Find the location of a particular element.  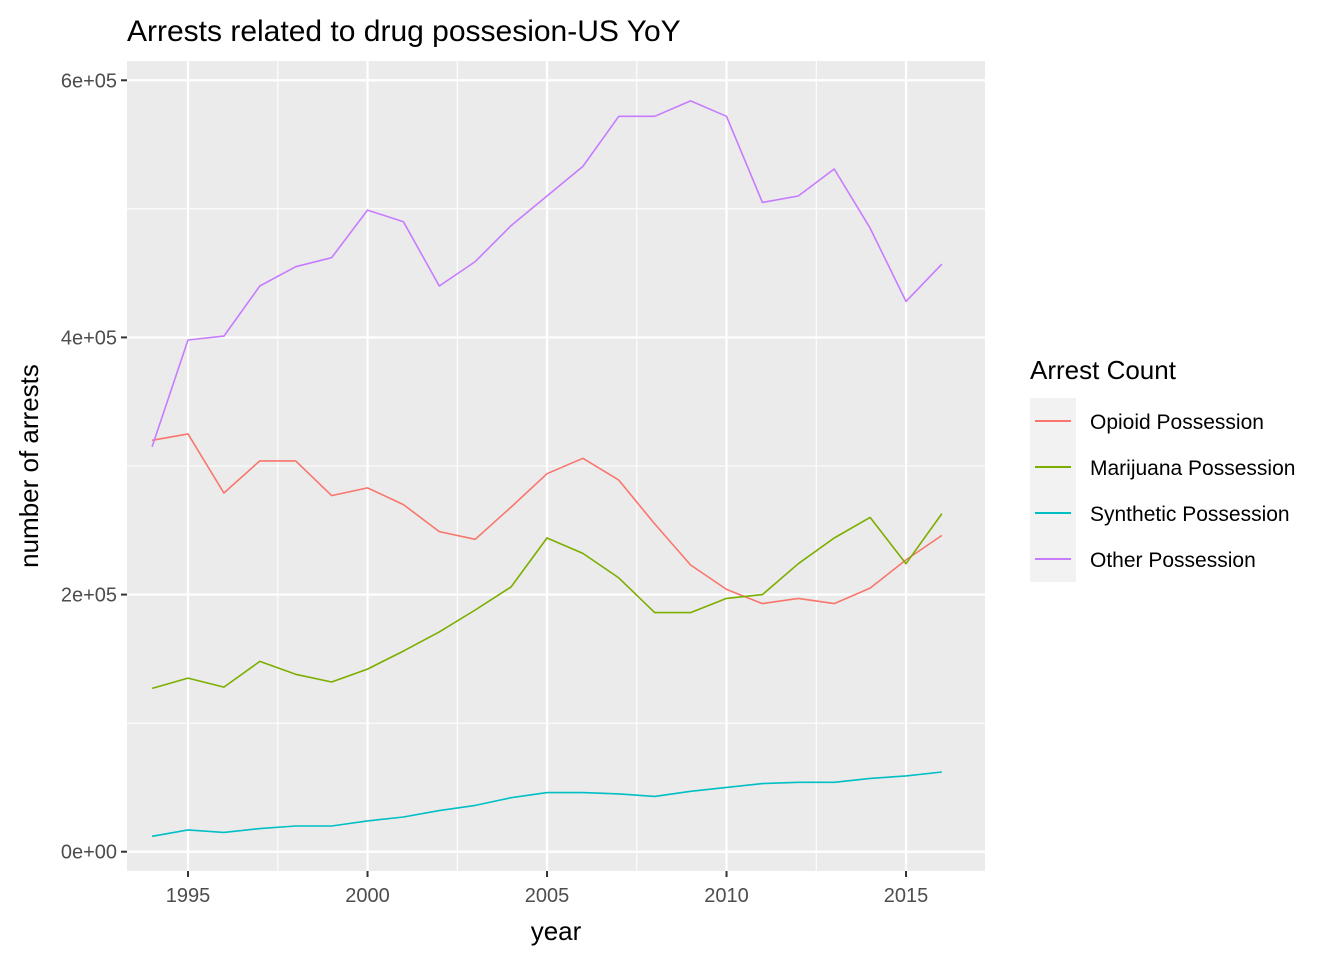

x-axis-title: year is located at coordinates (556, 931).